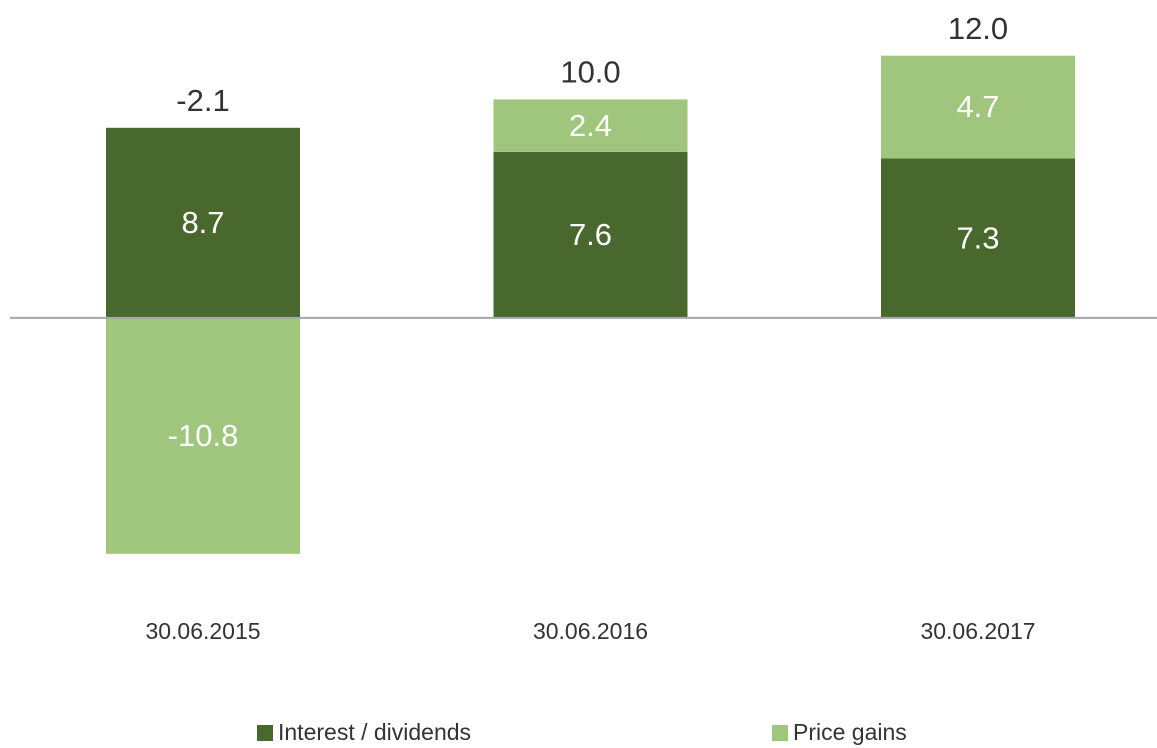  I want to click on segment-label: 2.4, so click(590, 125).